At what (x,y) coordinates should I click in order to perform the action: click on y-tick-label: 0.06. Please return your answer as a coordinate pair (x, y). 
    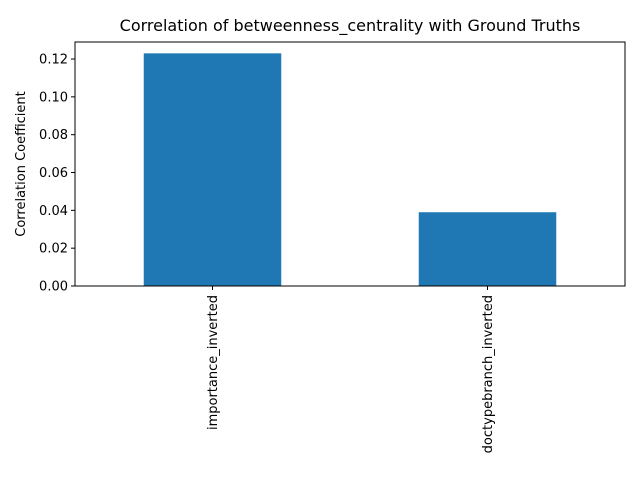
    Looking at the image, I should click on (53, 173).